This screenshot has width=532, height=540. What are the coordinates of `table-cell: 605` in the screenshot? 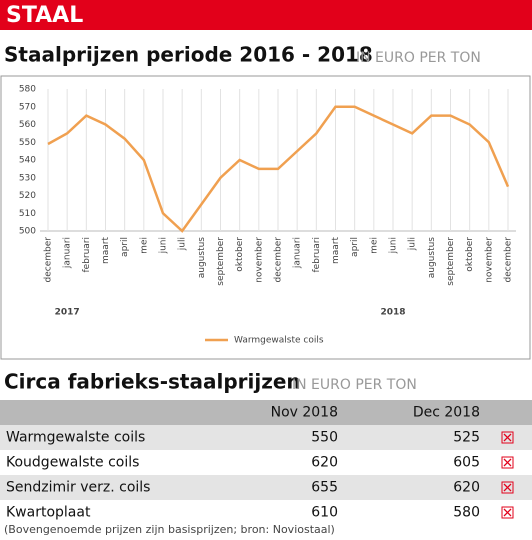 It's located at (466, 463).